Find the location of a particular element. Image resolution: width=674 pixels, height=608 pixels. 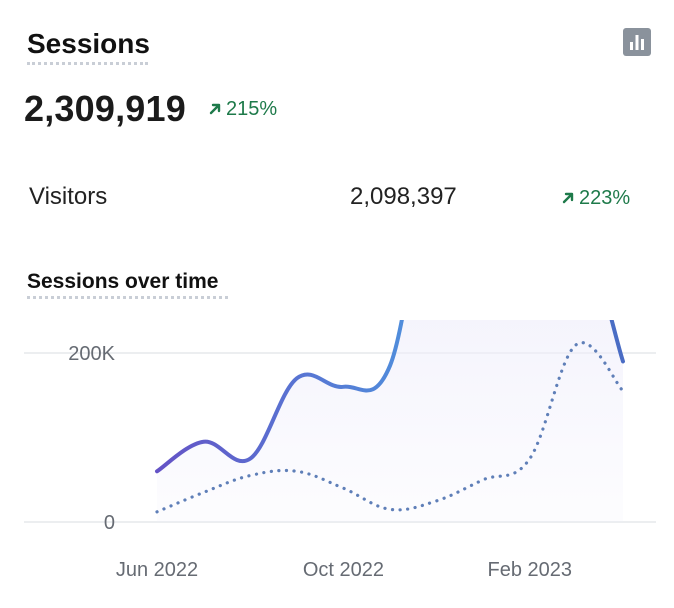

page-title: Sessions is located at coordinates (88, 43).